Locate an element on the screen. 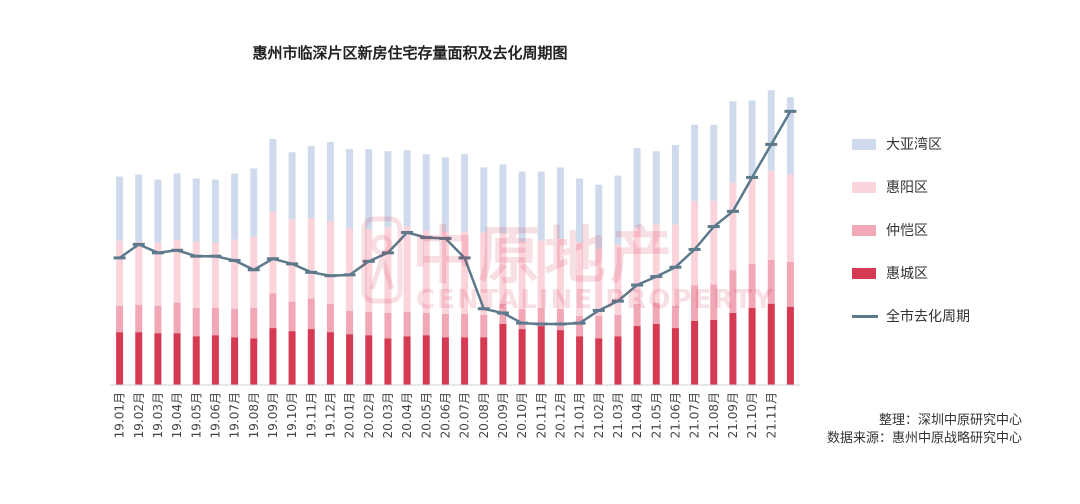 The height and width of the screenshot is (504, 1080). x-tick-label: 19.06月 is located at coordinates (215, 415).